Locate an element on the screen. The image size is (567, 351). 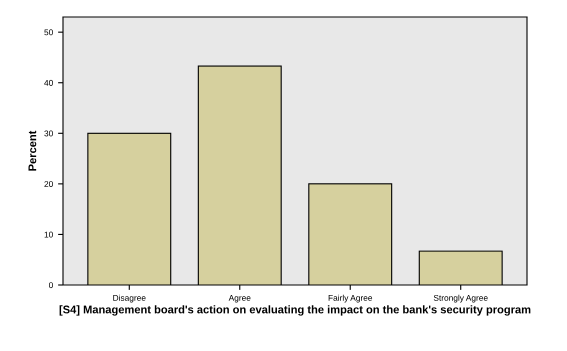
x-tick-label: Agree is located at coordinates (239, 298).